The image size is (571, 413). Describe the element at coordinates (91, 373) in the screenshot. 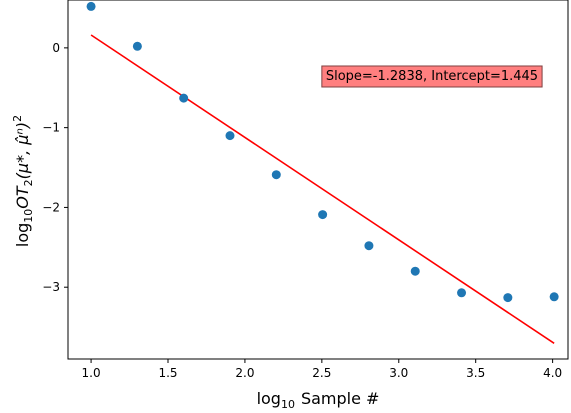

I see `x-tick-label: 1.0` at that location.